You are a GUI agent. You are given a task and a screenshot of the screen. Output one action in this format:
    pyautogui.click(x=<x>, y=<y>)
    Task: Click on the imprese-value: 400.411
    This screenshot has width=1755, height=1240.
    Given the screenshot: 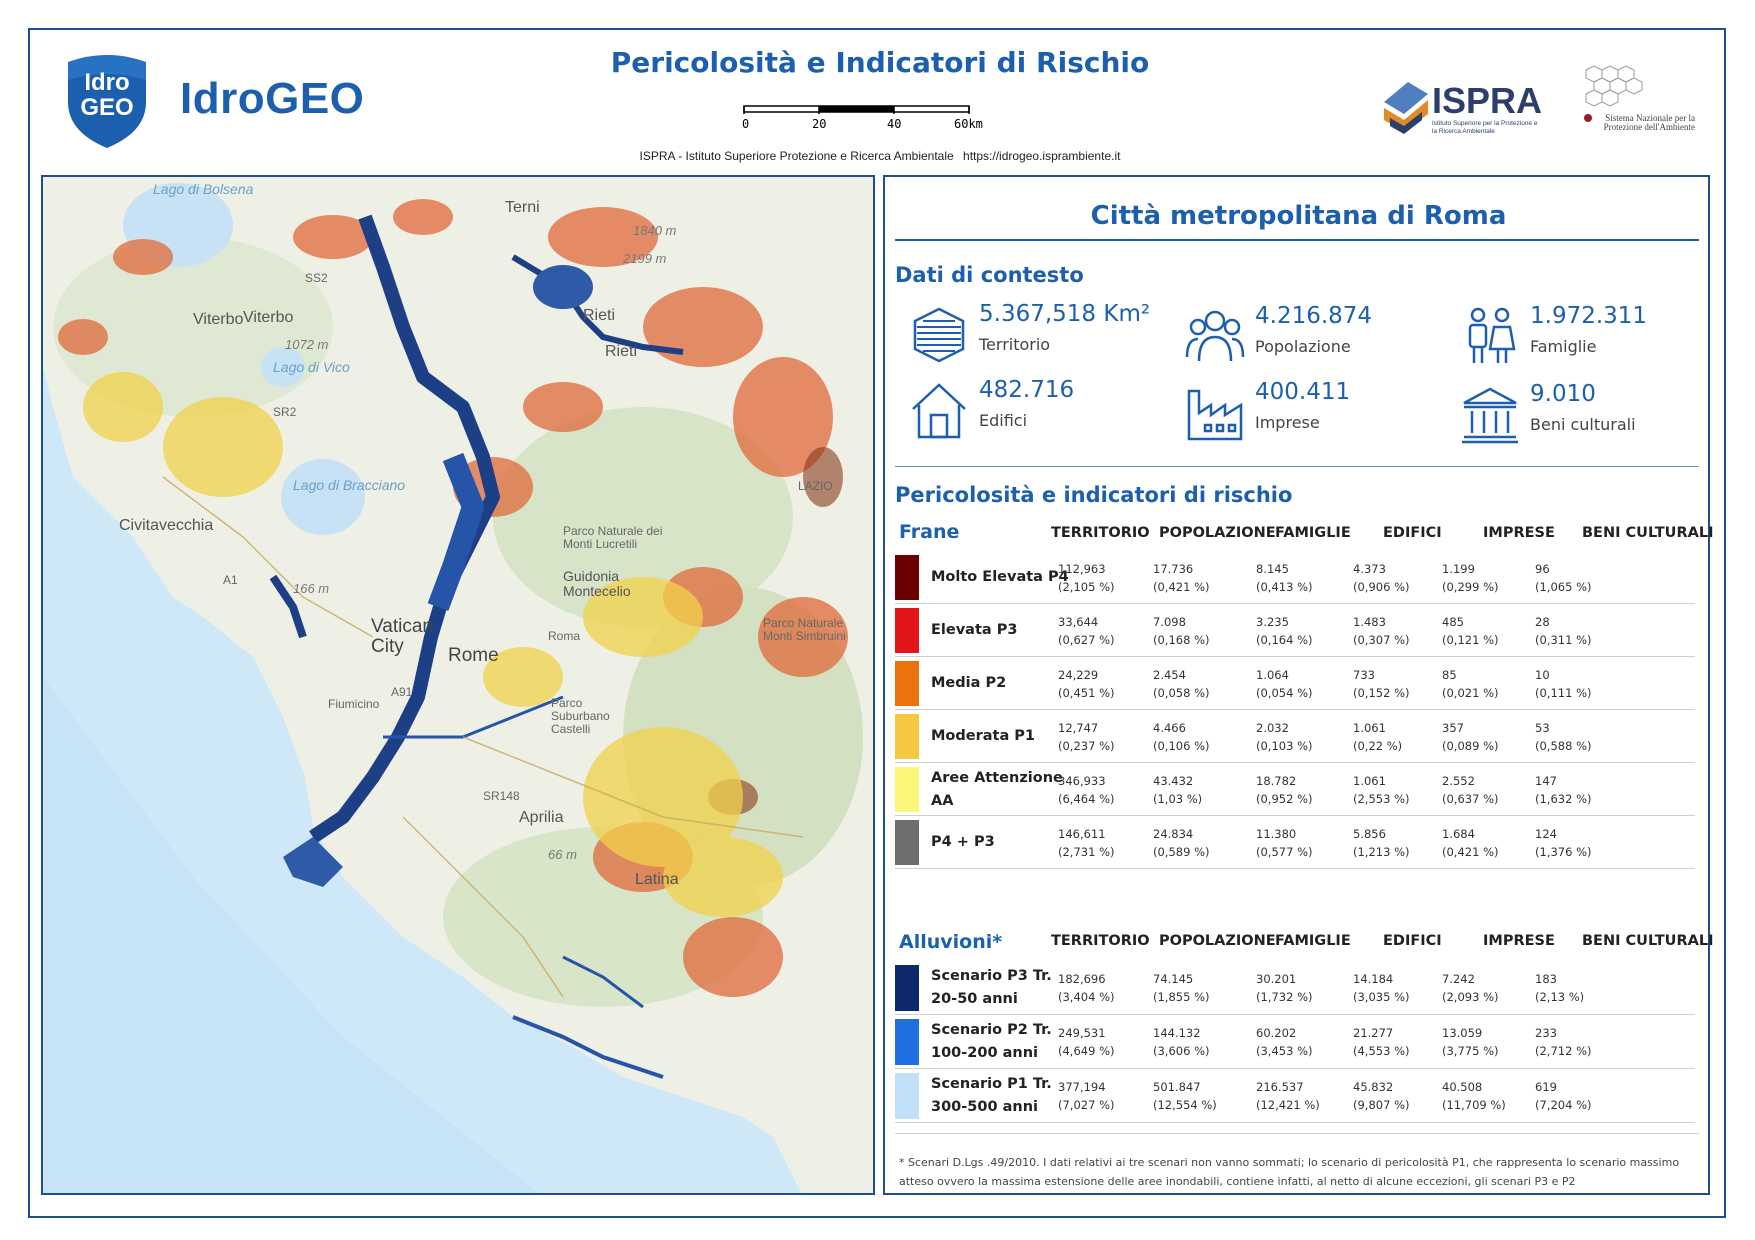 What is the action you would take?
    pyautogui.click(x=1303, y=392)
    